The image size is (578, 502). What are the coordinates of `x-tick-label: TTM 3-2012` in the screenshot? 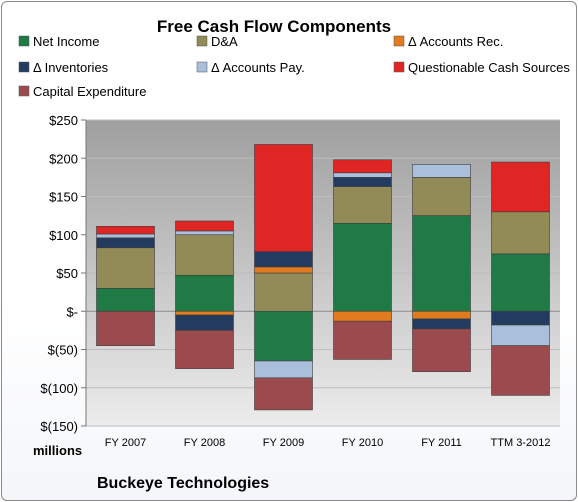 It's located at (521, 443).